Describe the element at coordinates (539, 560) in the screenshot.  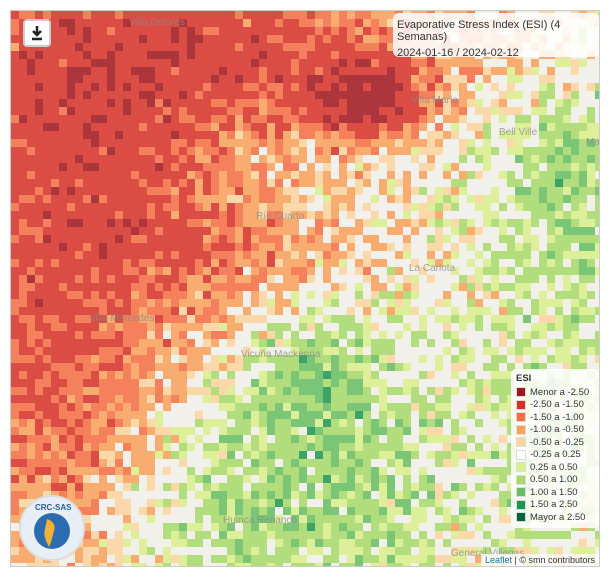
I see `attribution: Leaflet | © smn contributors` at that location.